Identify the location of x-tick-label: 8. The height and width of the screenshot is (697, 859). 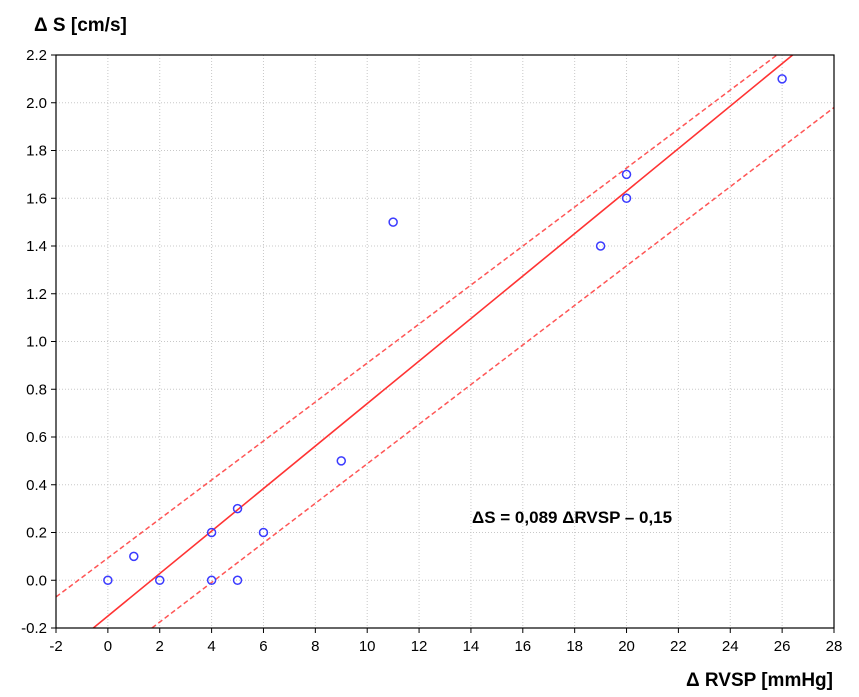
(315, 646).